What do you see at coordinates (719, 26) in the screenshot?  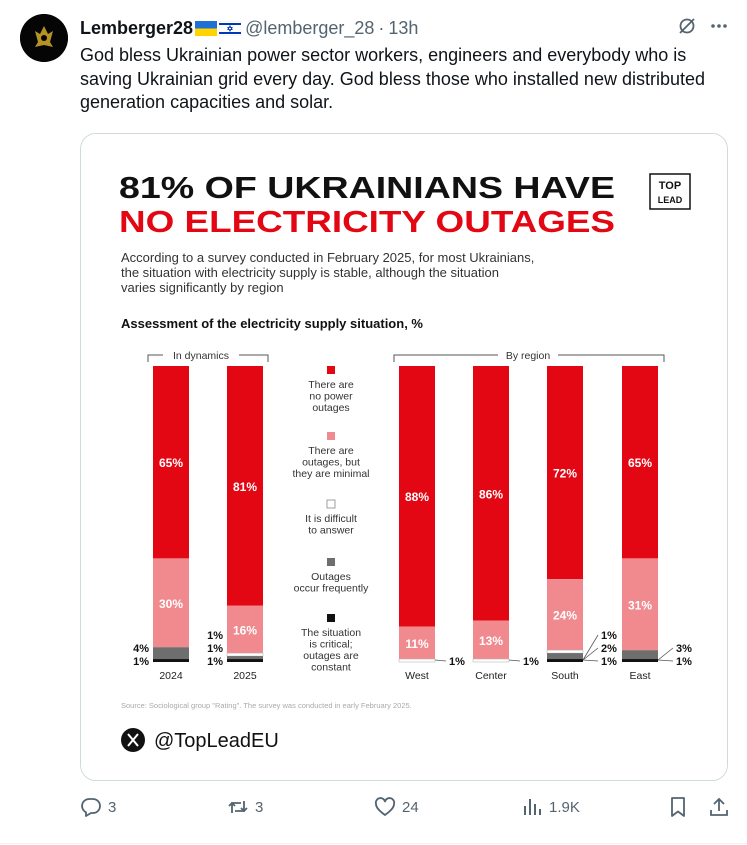 I see `more-icon` at bounding box center [719, 26].